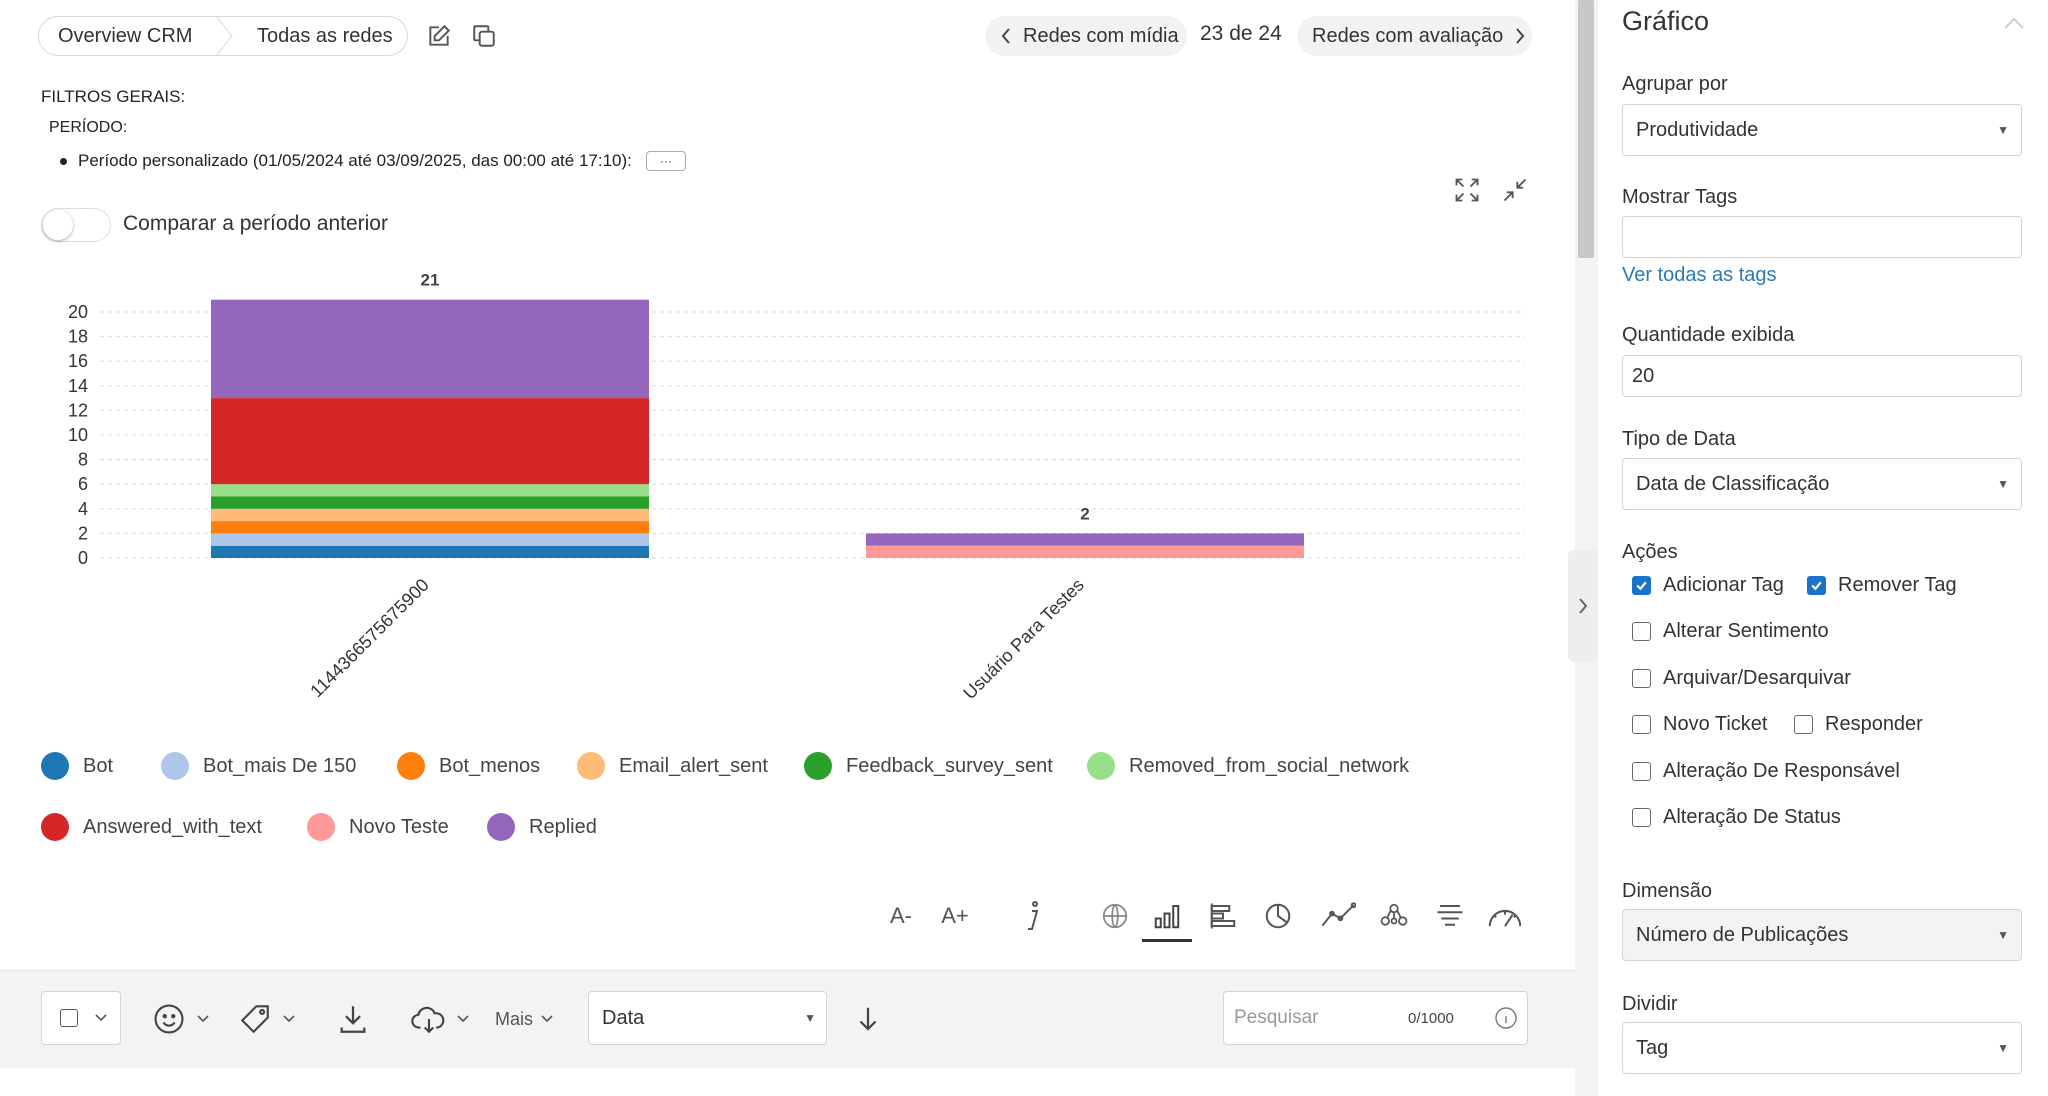 The height and width of the screenshot is (1096, 2048). What do you see at coordinates (88, 127) in the screenshot?
I see `period-title: PERÍODO:` at bounding box center [88, 127].